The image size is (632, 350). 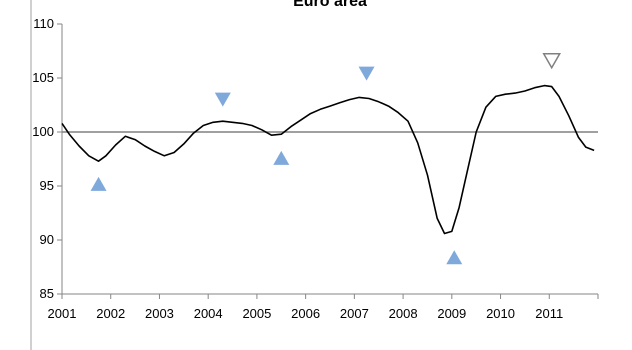 I want to click on y-tick-label: 95, so click(x=47, y=185).